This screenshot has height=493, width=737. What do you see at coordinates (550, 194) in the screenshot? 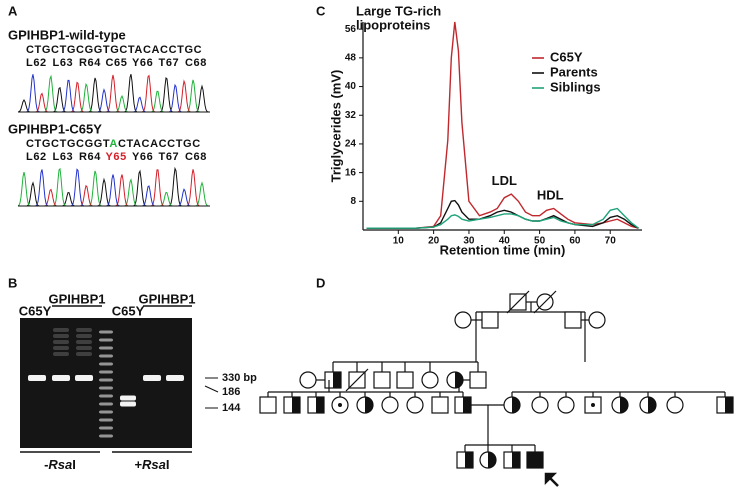
I see `annotation: HDL` at bounding box center [550, 194].